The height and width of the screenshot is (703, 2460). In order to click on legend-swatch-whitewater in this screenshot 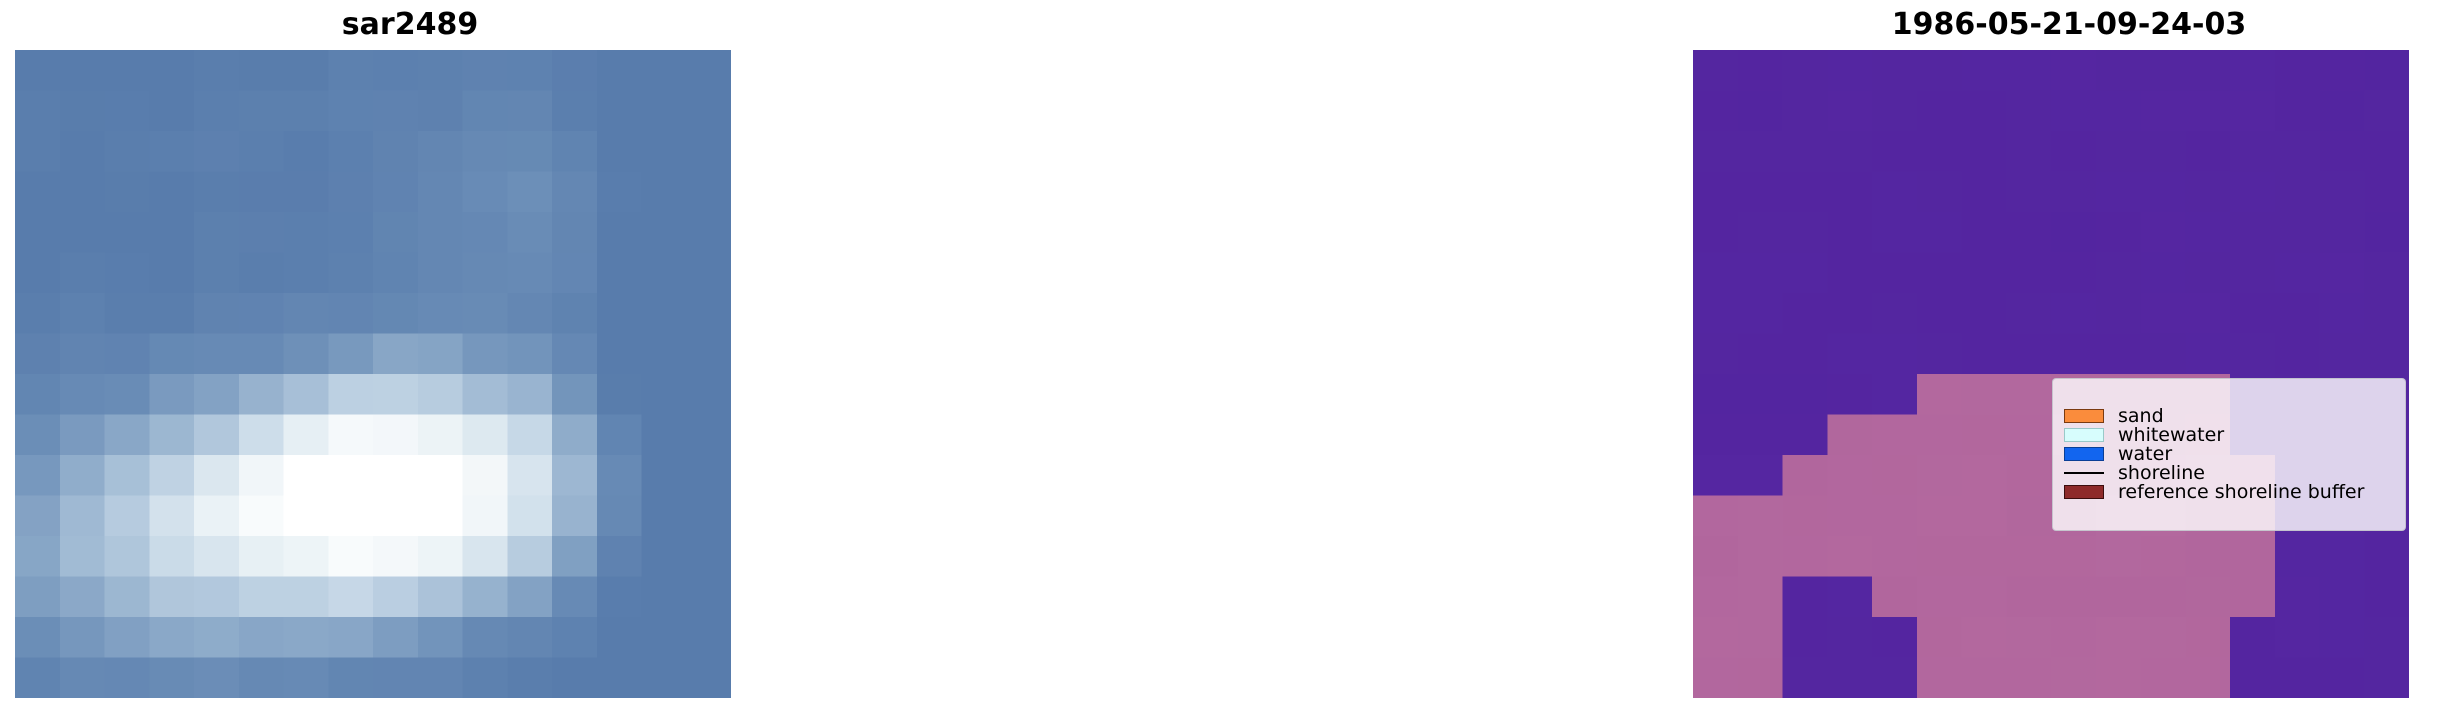, I will do `click(2084, 435)`.